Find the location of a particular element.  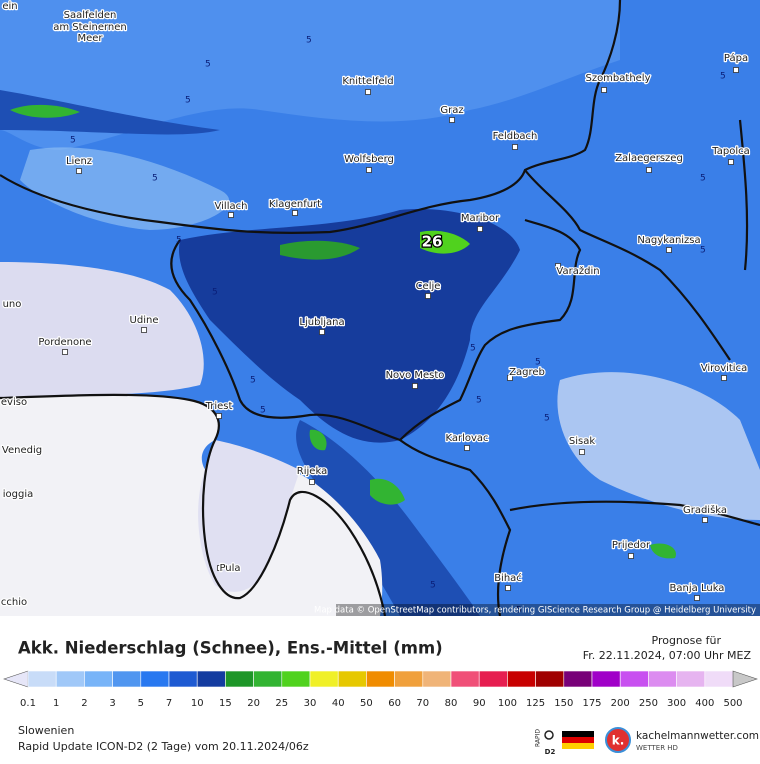

legend-label: 25 is located at coordinates (281, 703).